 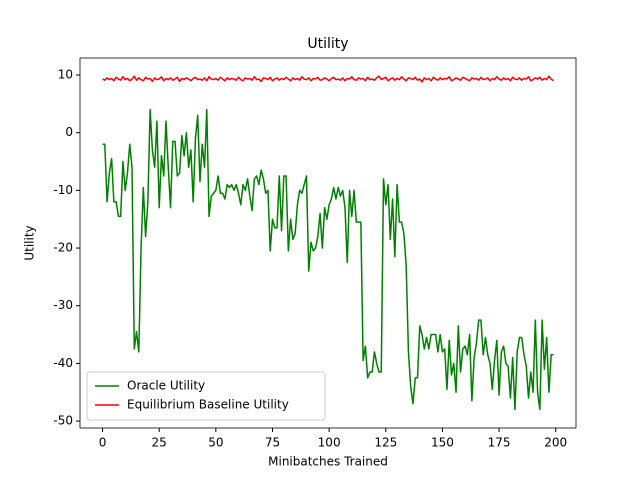 I want to click on x-tick-label: 100, so click(x=329, y=443).